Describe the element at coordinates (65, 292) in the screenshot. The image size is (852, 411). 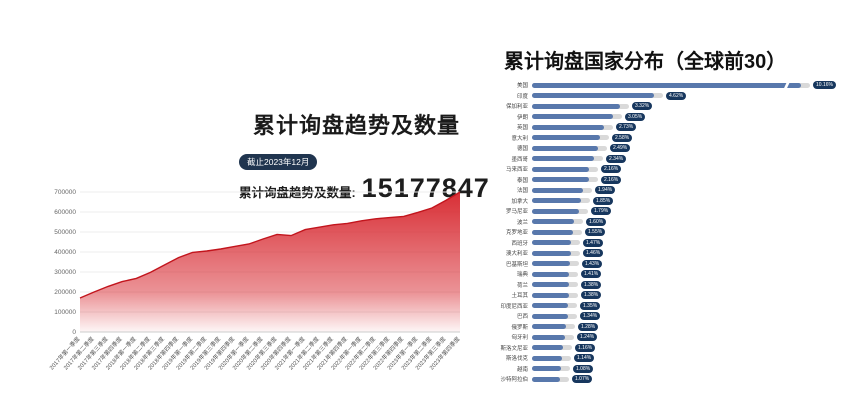
I see `svg-text: 200000` at that location.